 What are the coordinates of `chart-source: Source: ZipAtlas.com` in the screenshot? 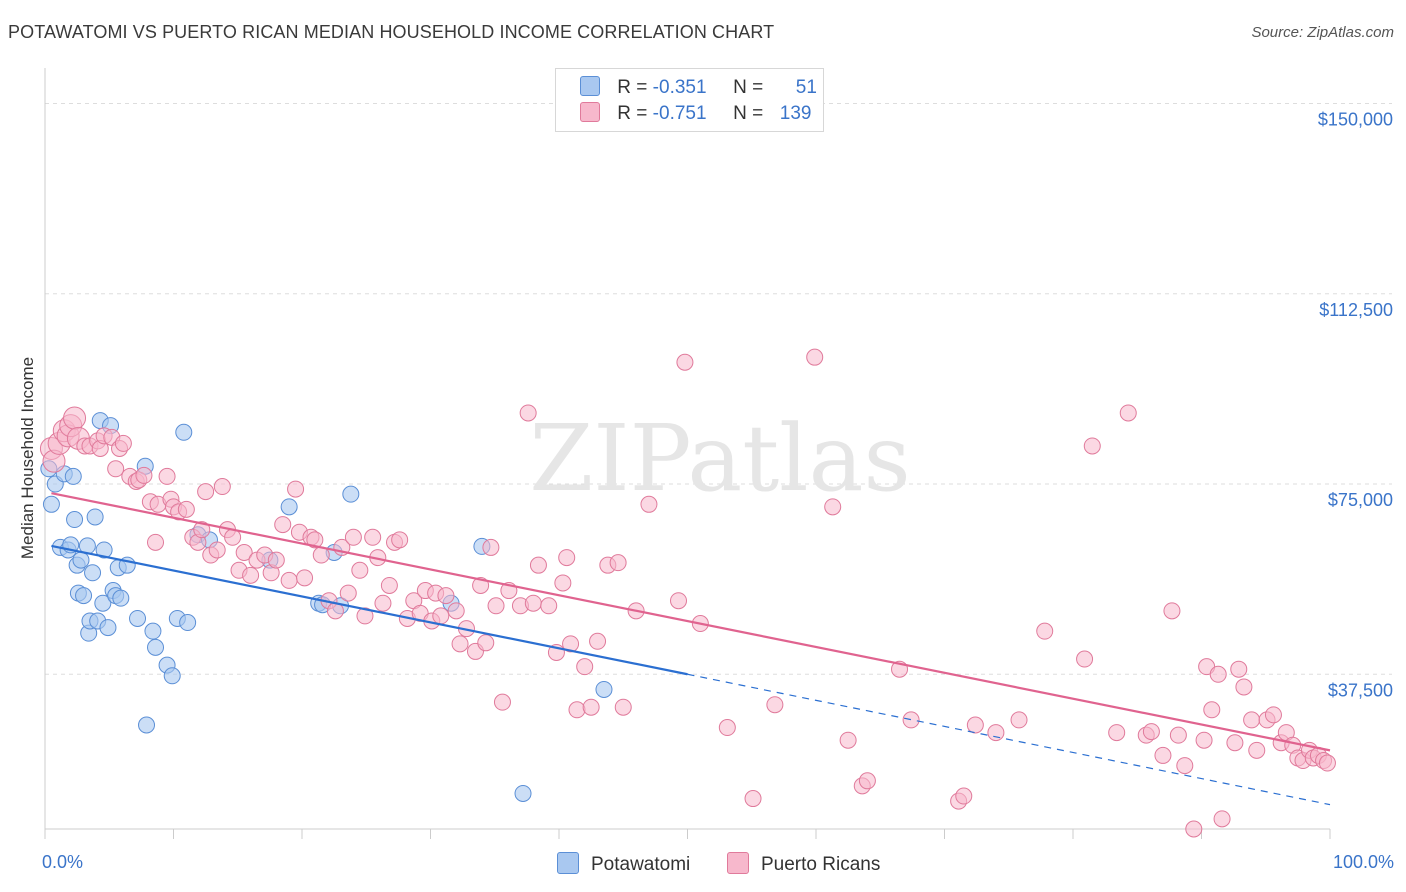 It's located at (1322, 32).